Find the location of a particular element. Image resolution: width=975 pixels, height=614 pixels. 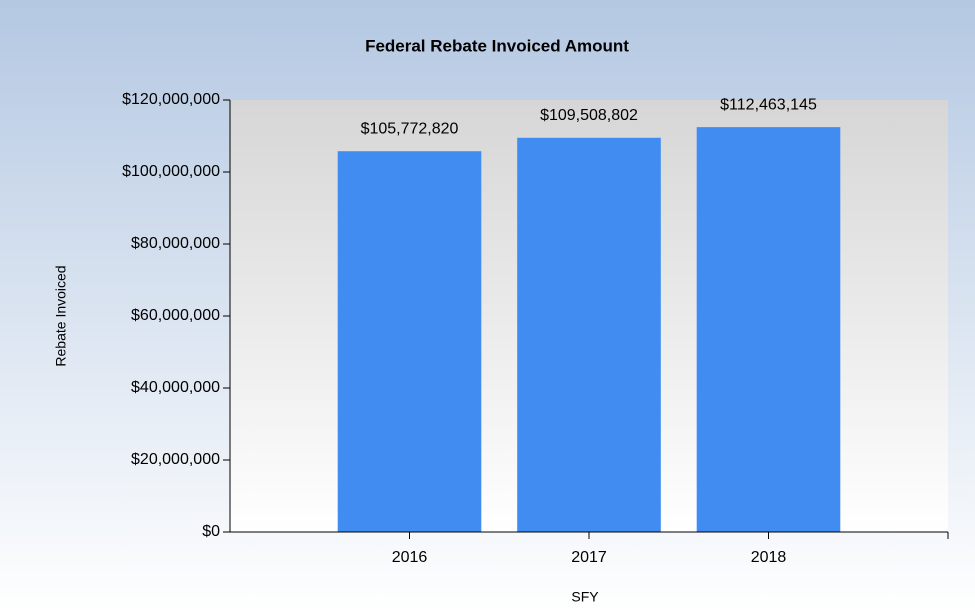

y-tick-label: $20,000,000 is located at coordinates (175, 459).